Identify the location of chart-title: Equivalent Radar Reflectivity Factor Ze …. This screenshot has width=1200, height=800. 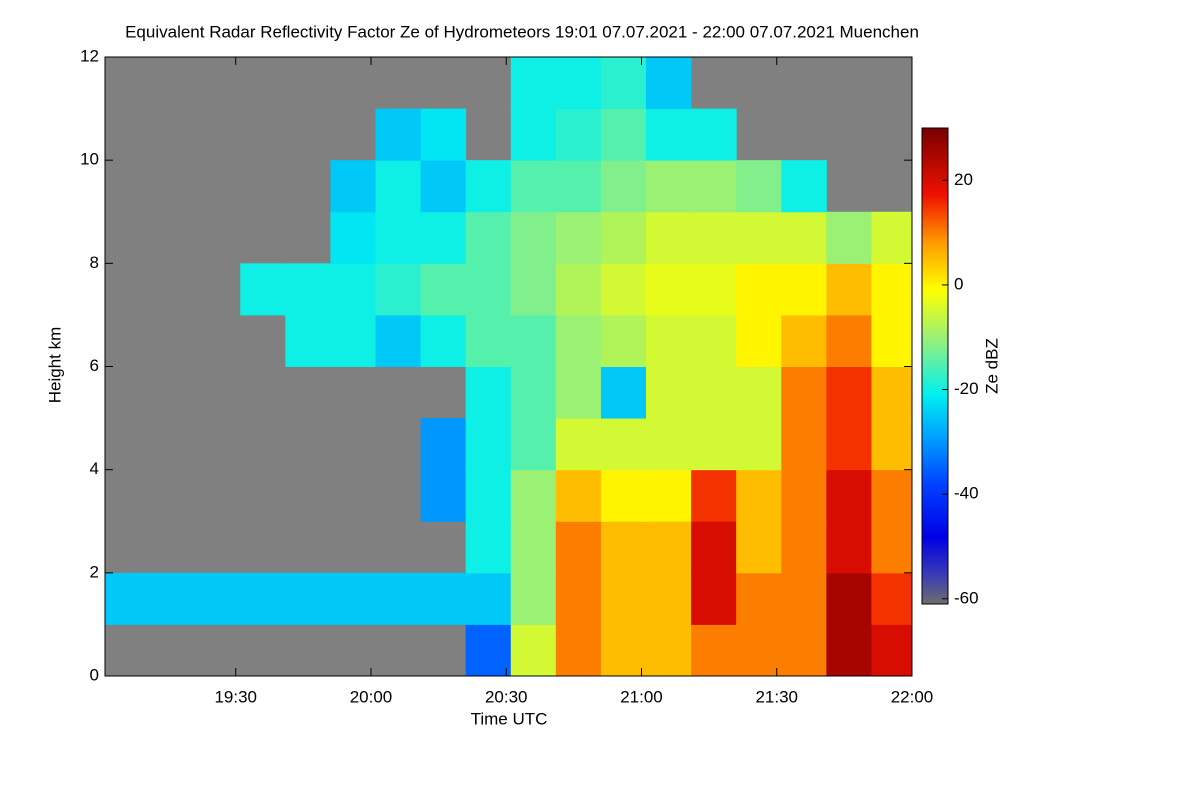
(522, 31).